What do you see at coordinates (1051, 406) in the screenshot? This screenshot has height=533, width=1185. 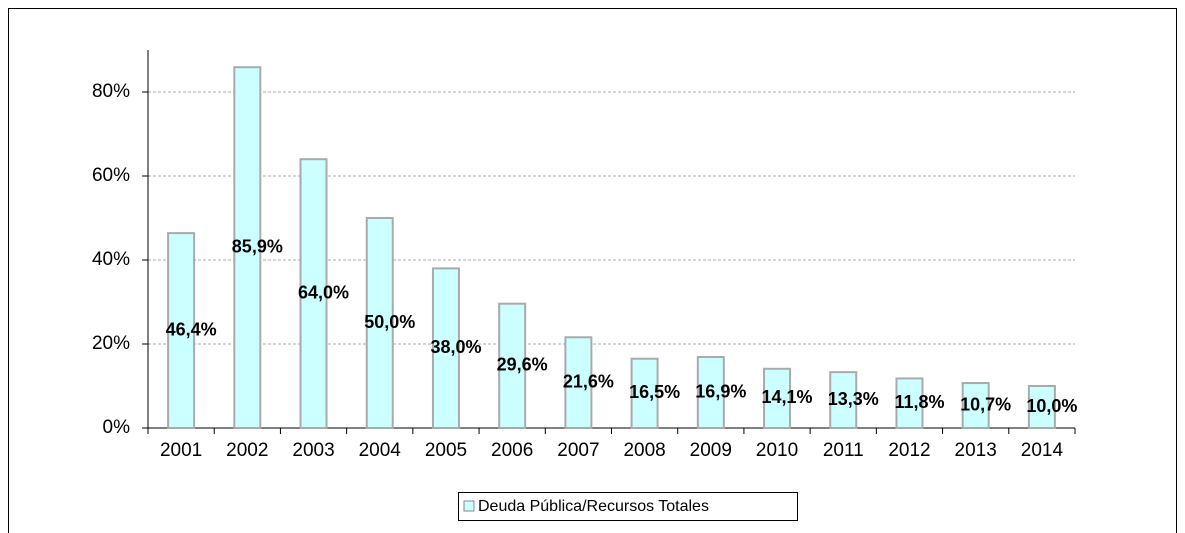 I see `value-label: 10,0%` at bounding box center [1051, 406].